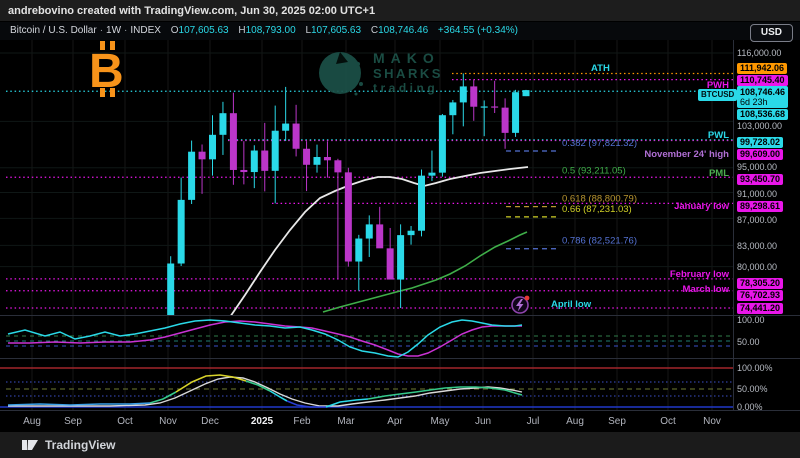  I want to click on level-label: ATH, so click(600, 68).